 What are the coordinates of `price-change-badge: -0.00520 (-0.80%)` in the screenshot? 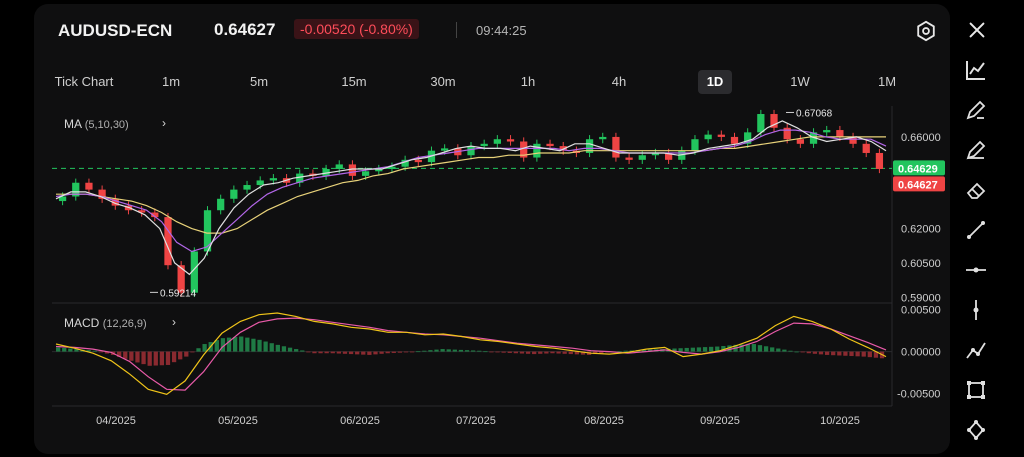 It's located at (356, 29).